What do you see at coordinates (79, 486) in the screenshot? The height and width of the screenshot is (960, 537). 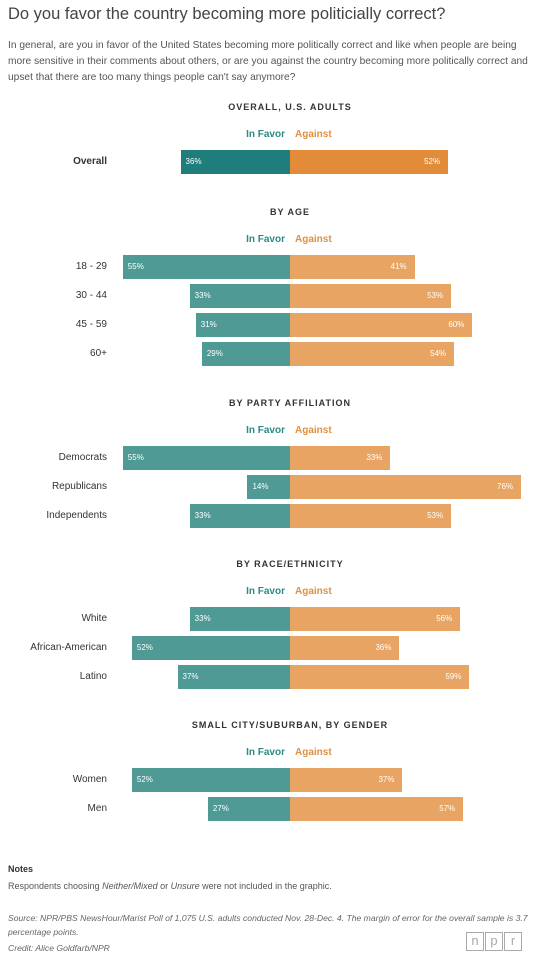 I see `category-label: Republicans` at bounding box center [79, 486].